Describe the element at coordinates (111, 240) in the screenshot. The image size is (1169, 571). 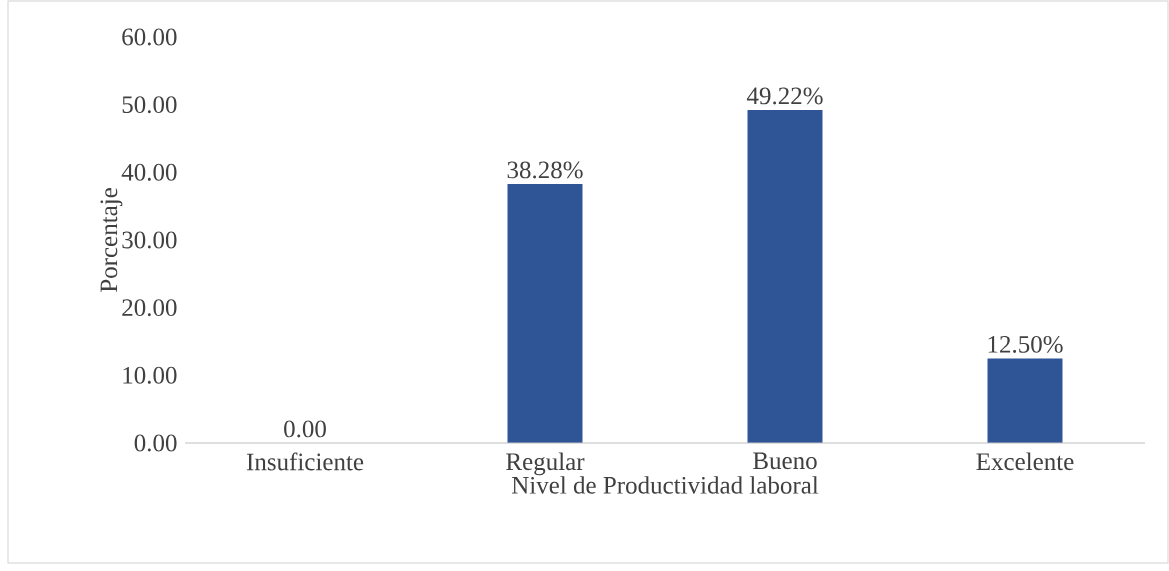
I see `y-axis-title: Porcentaje` at that location.